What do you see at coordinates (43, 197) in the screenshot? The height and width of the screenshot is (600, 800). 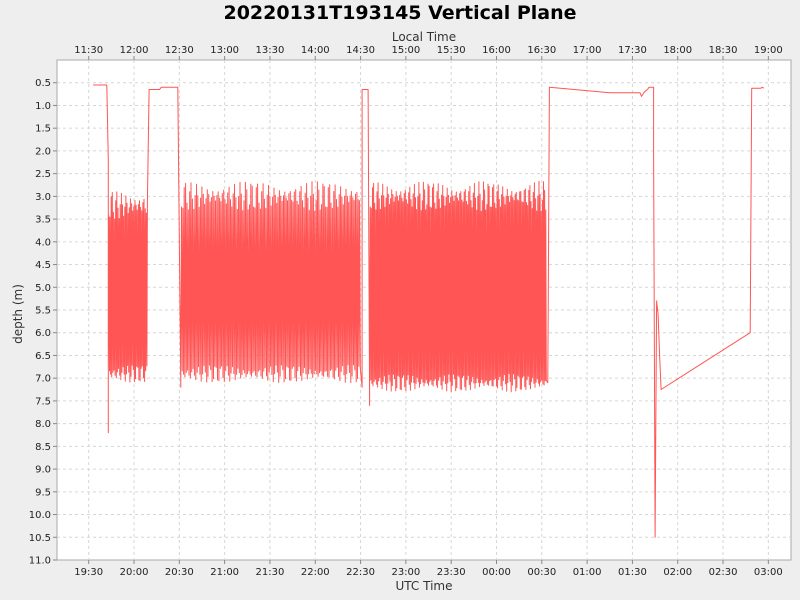 I see `y-tick-label: 3.0` at bounding box center [43, 197].